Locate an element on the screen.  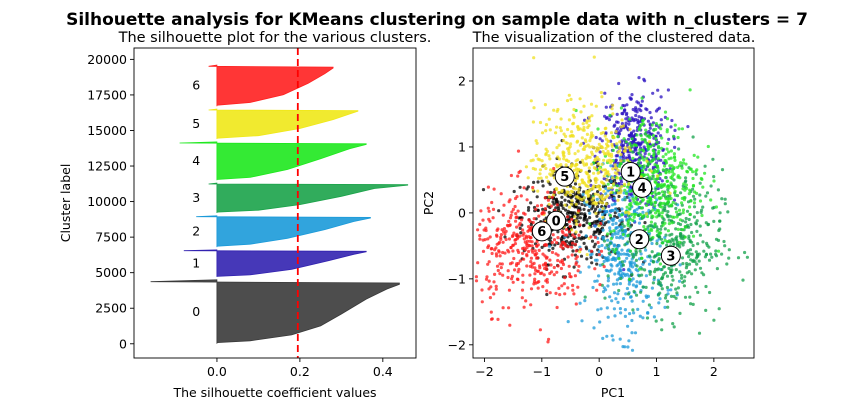
scatter-y-ticks: −2 −1 0 1 2 is located at coordinates (460, 212).